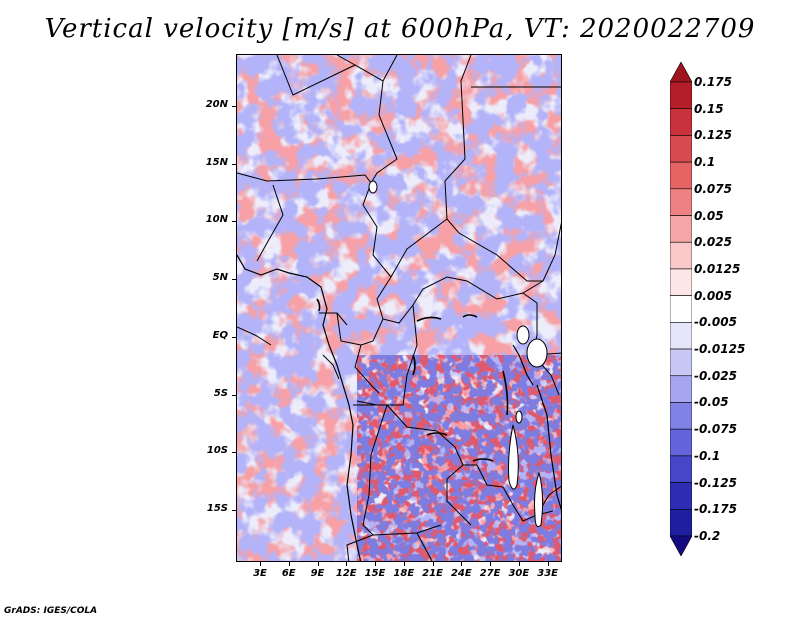 The height and width of the screenshot is (618, 800). What do you see at coordinates (547, 573) in the screenshot?
I see `lon-label: 33E` at bounding box center [547, 573].